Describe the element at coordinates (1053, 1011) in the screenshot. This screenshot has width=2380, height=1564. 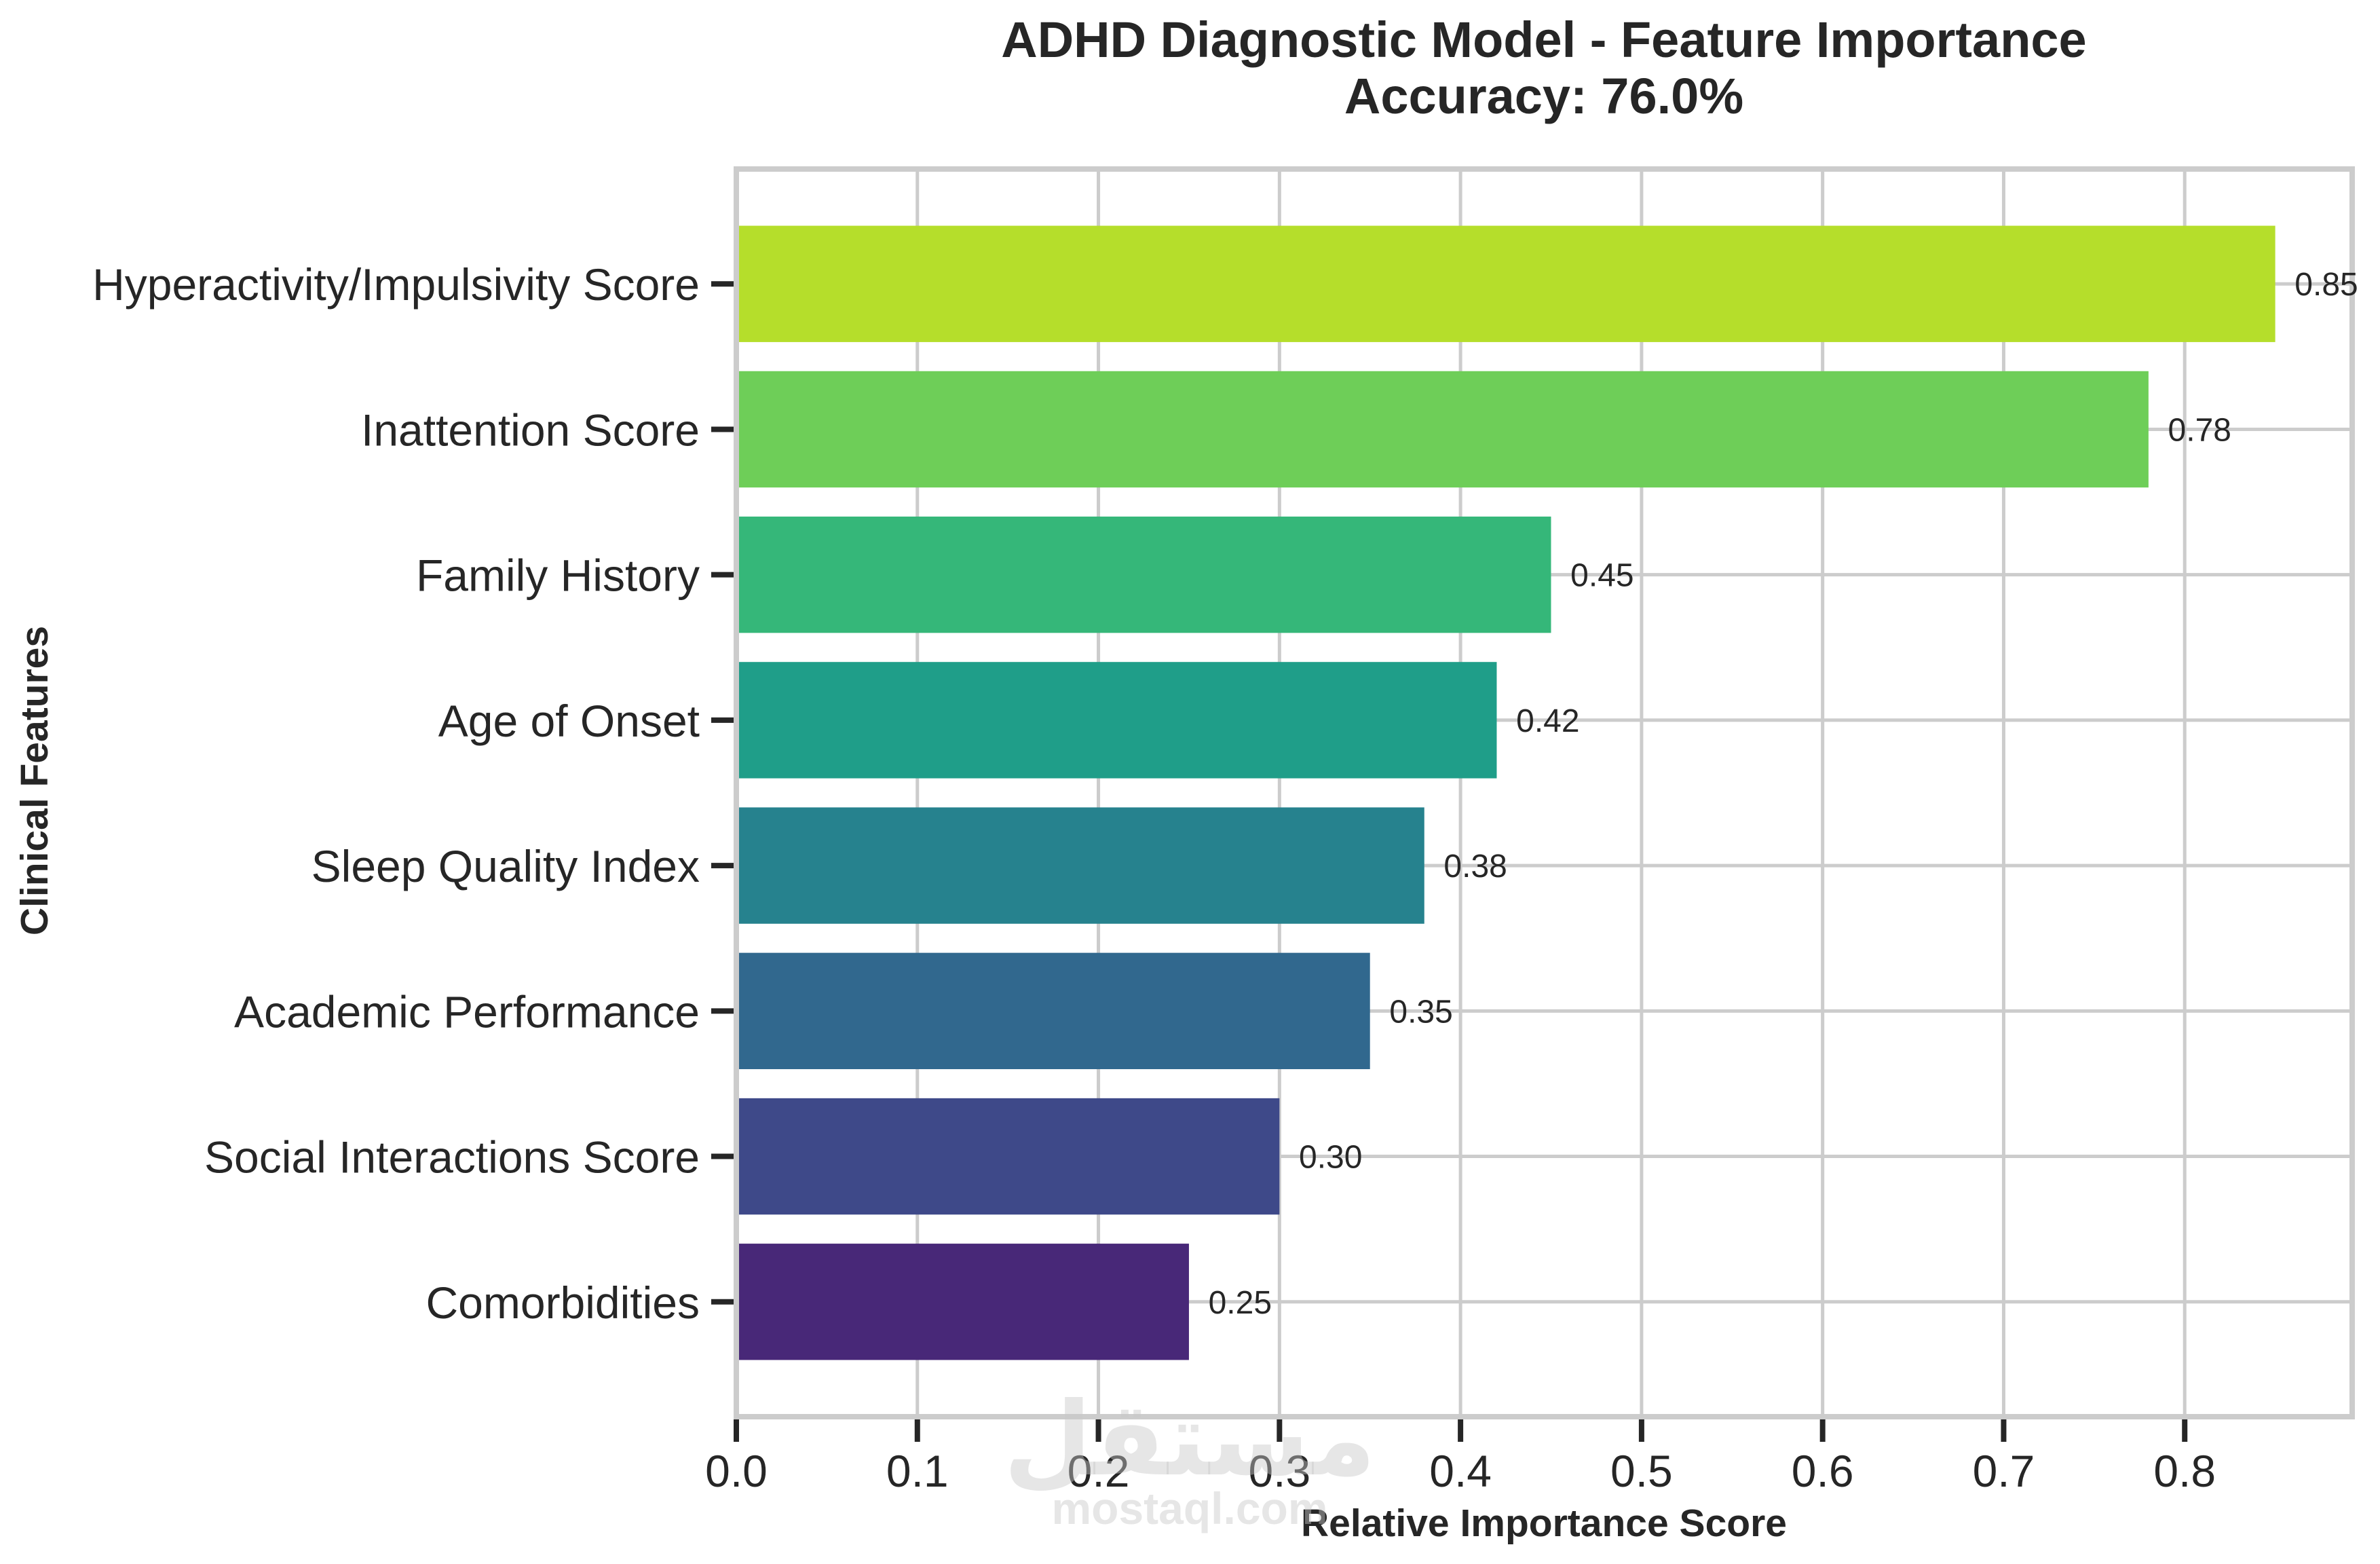
I see `bar-academic-performance` at that location.